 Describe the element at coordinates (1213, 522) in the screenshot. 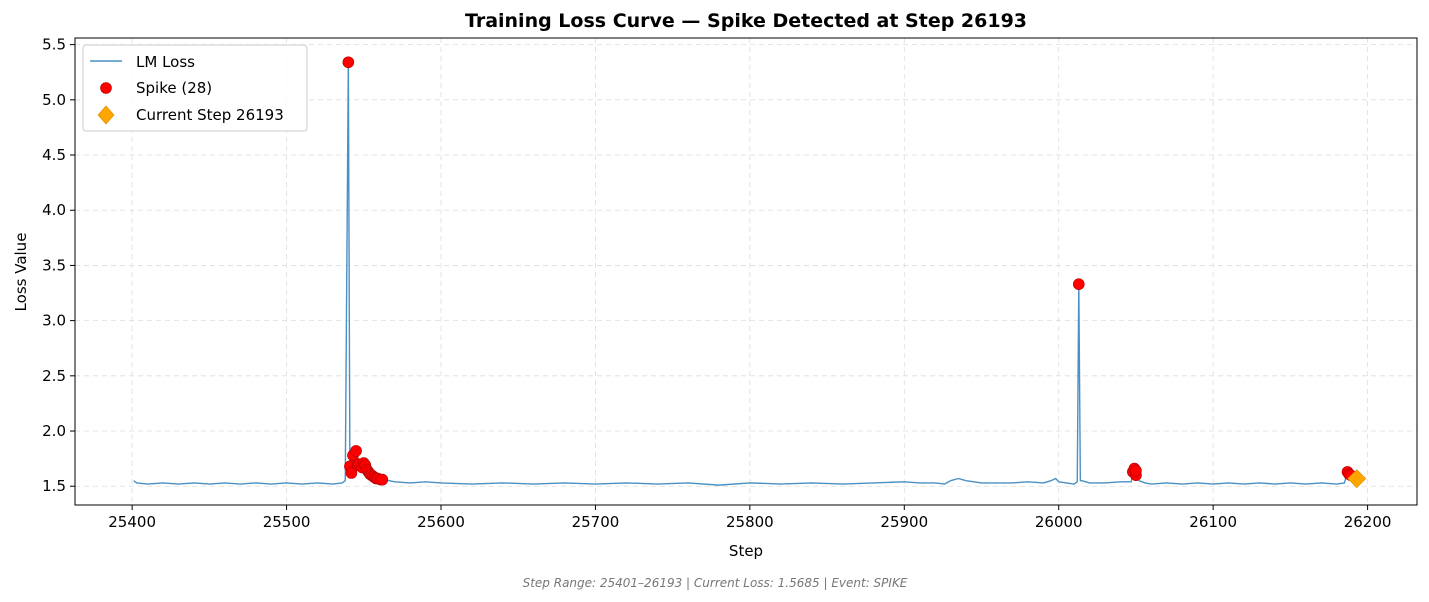

I see `x-tick-label: 26100` at that location.